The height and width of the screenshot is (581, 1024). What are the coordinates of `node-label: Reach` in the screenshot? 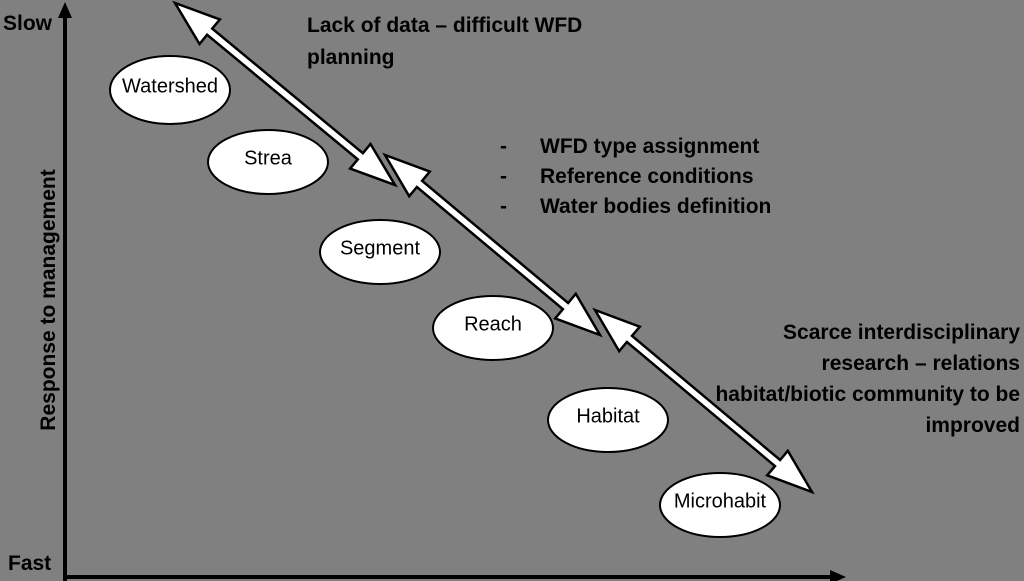 It's located at (493, 324).